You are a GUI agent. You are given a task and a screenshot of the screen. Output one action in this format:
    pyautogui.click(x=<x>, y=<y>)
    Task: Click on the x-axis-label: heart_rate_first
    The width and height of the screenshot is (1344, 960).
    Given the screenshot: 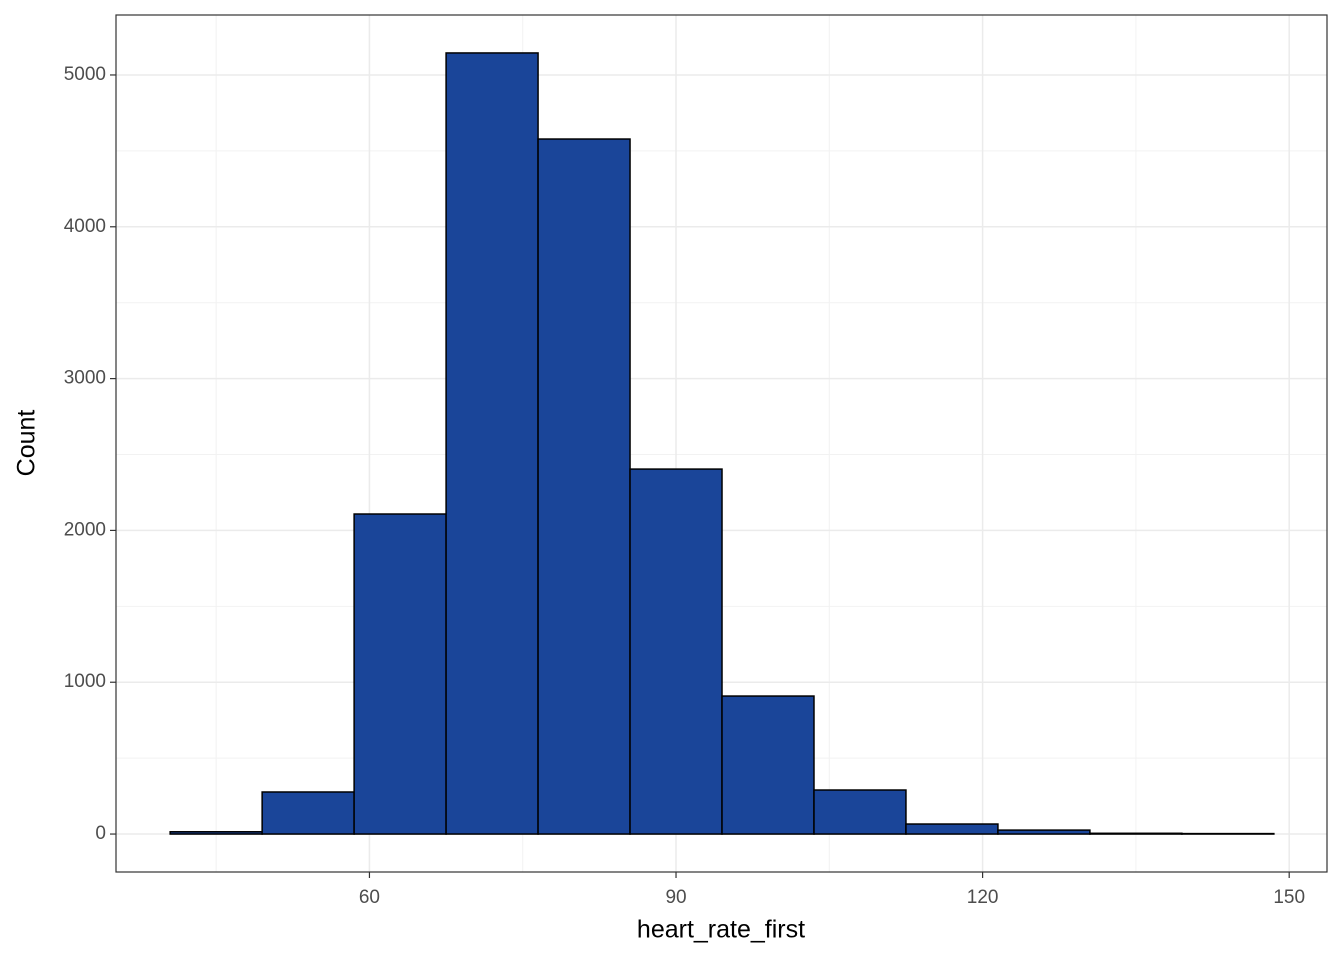 What is the action you would take?
    pyautogui.click(x=721, y=930)
    